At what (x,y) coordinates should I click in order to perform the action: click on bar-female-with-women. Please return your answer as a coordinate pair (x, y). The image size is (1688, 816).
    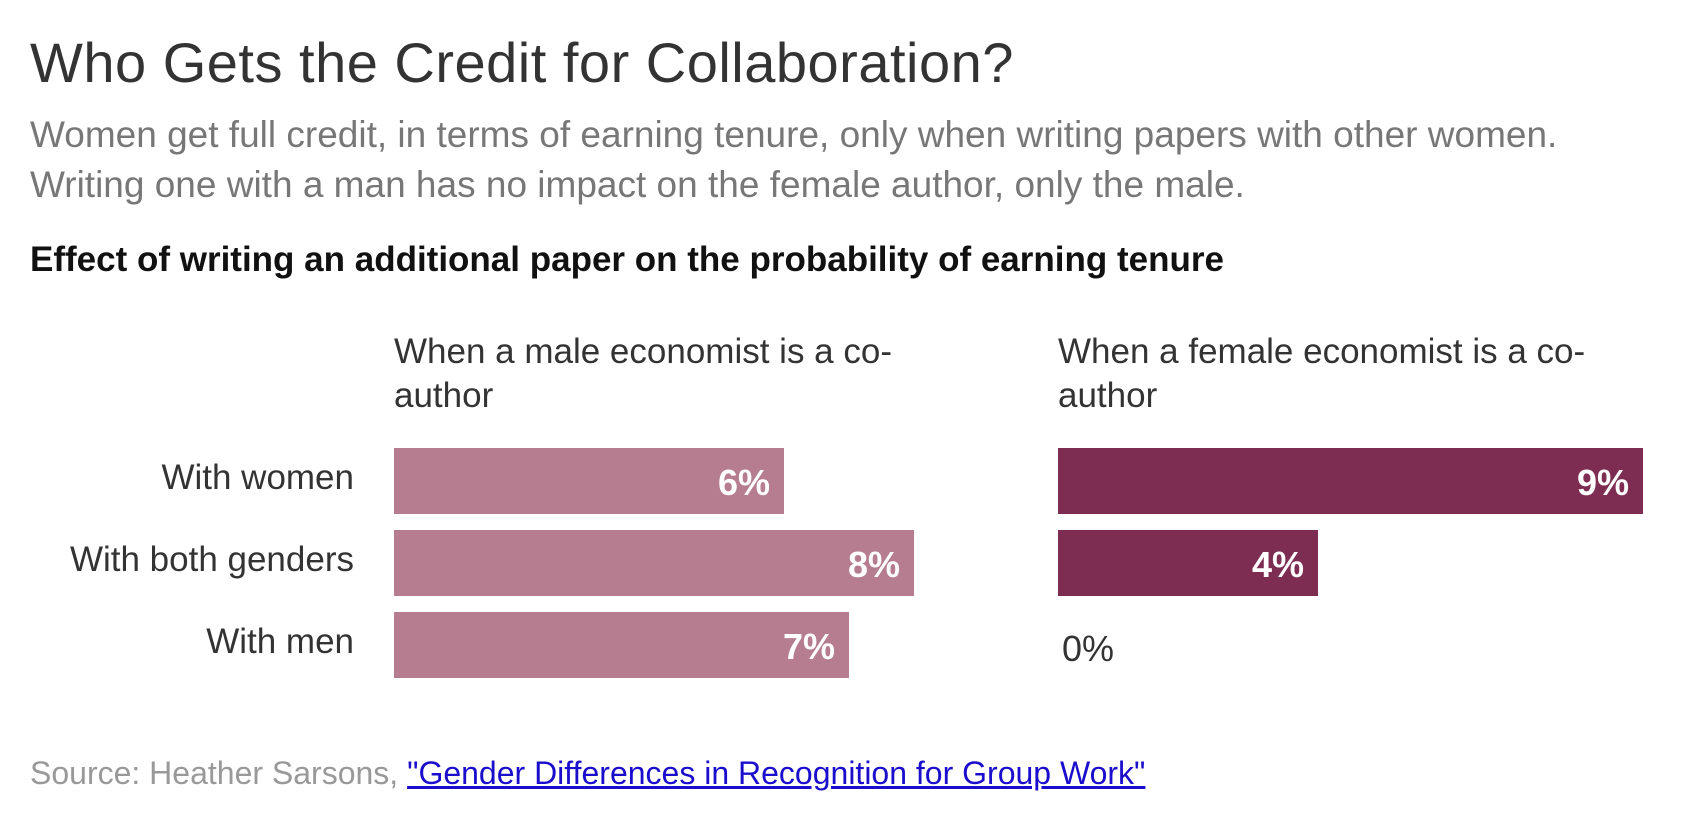
    Looking at the image, I should click on (1350, 481).